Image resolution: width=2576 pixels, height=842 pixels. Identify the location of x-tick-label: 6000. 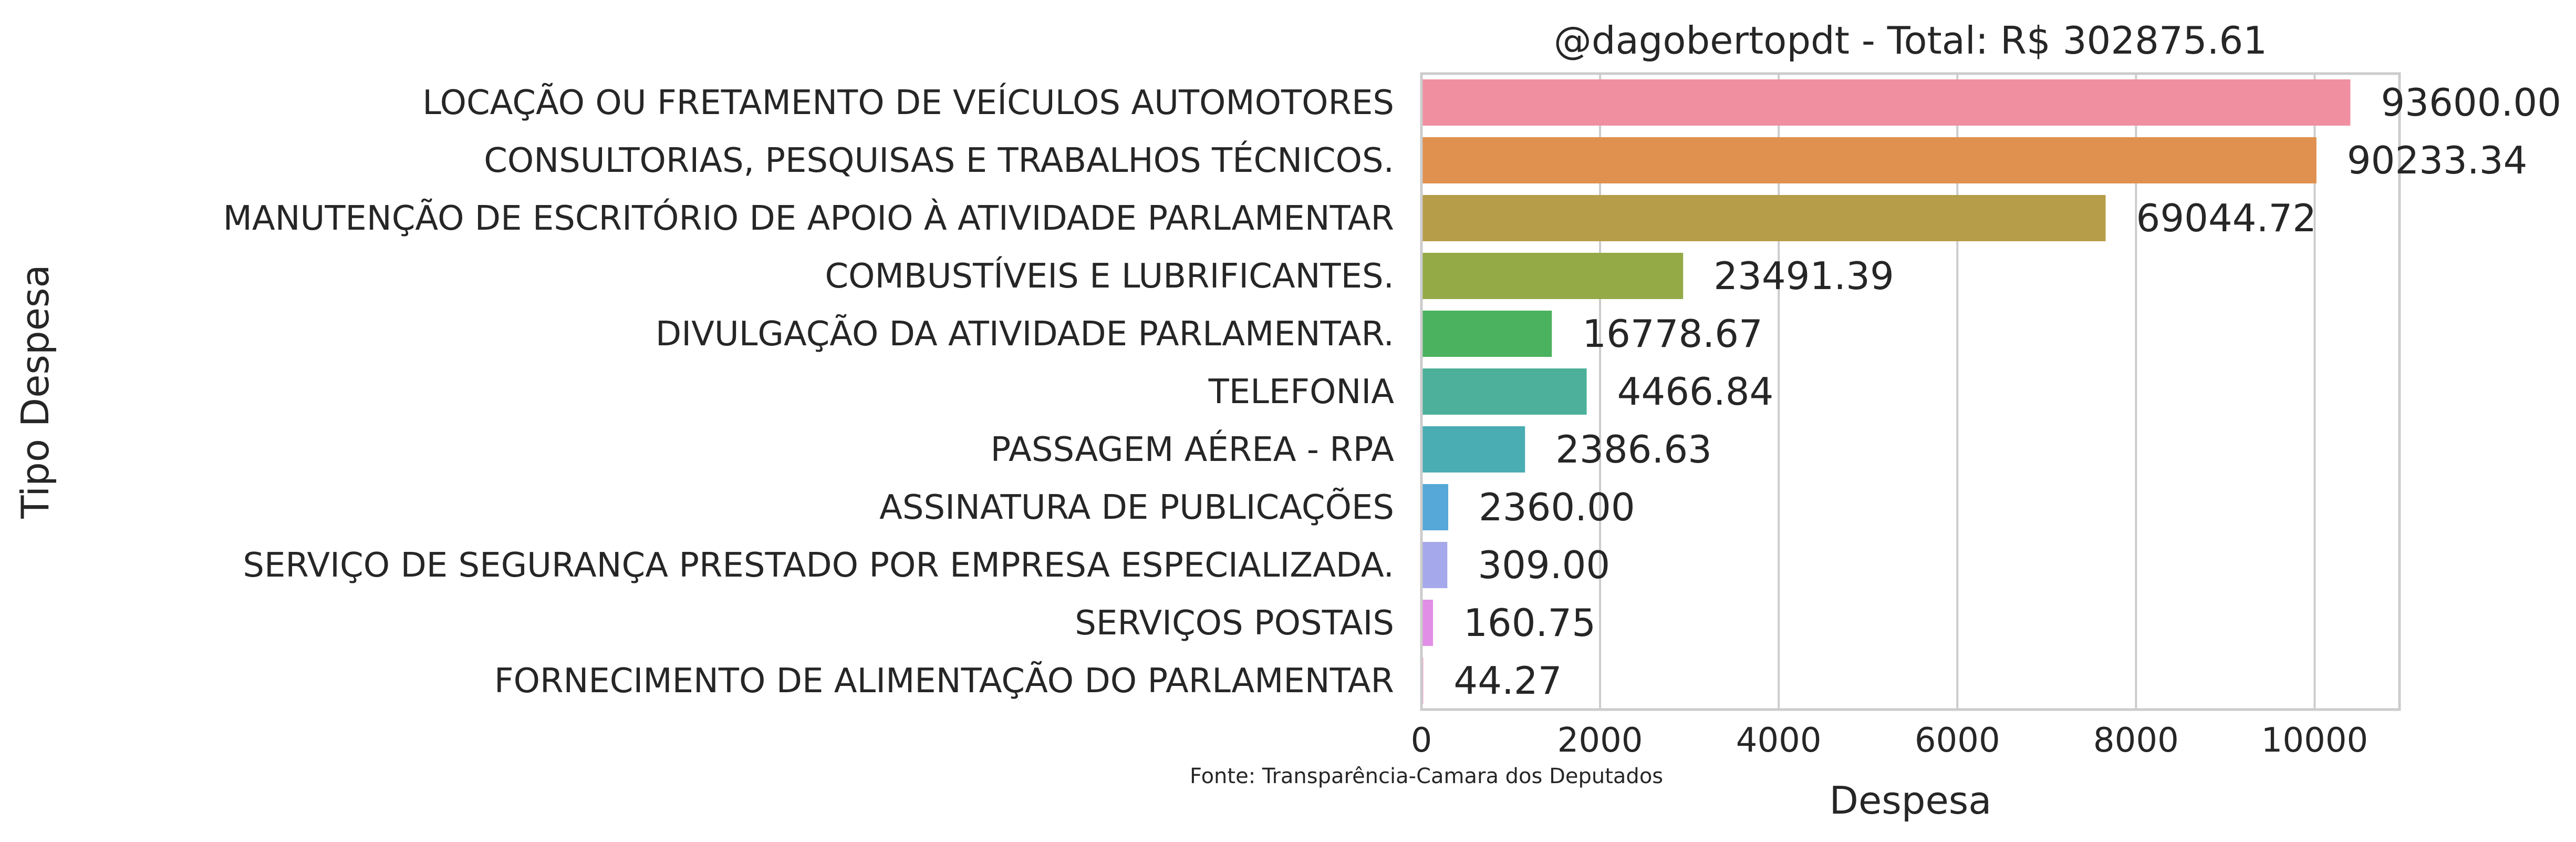
(1957, 740).